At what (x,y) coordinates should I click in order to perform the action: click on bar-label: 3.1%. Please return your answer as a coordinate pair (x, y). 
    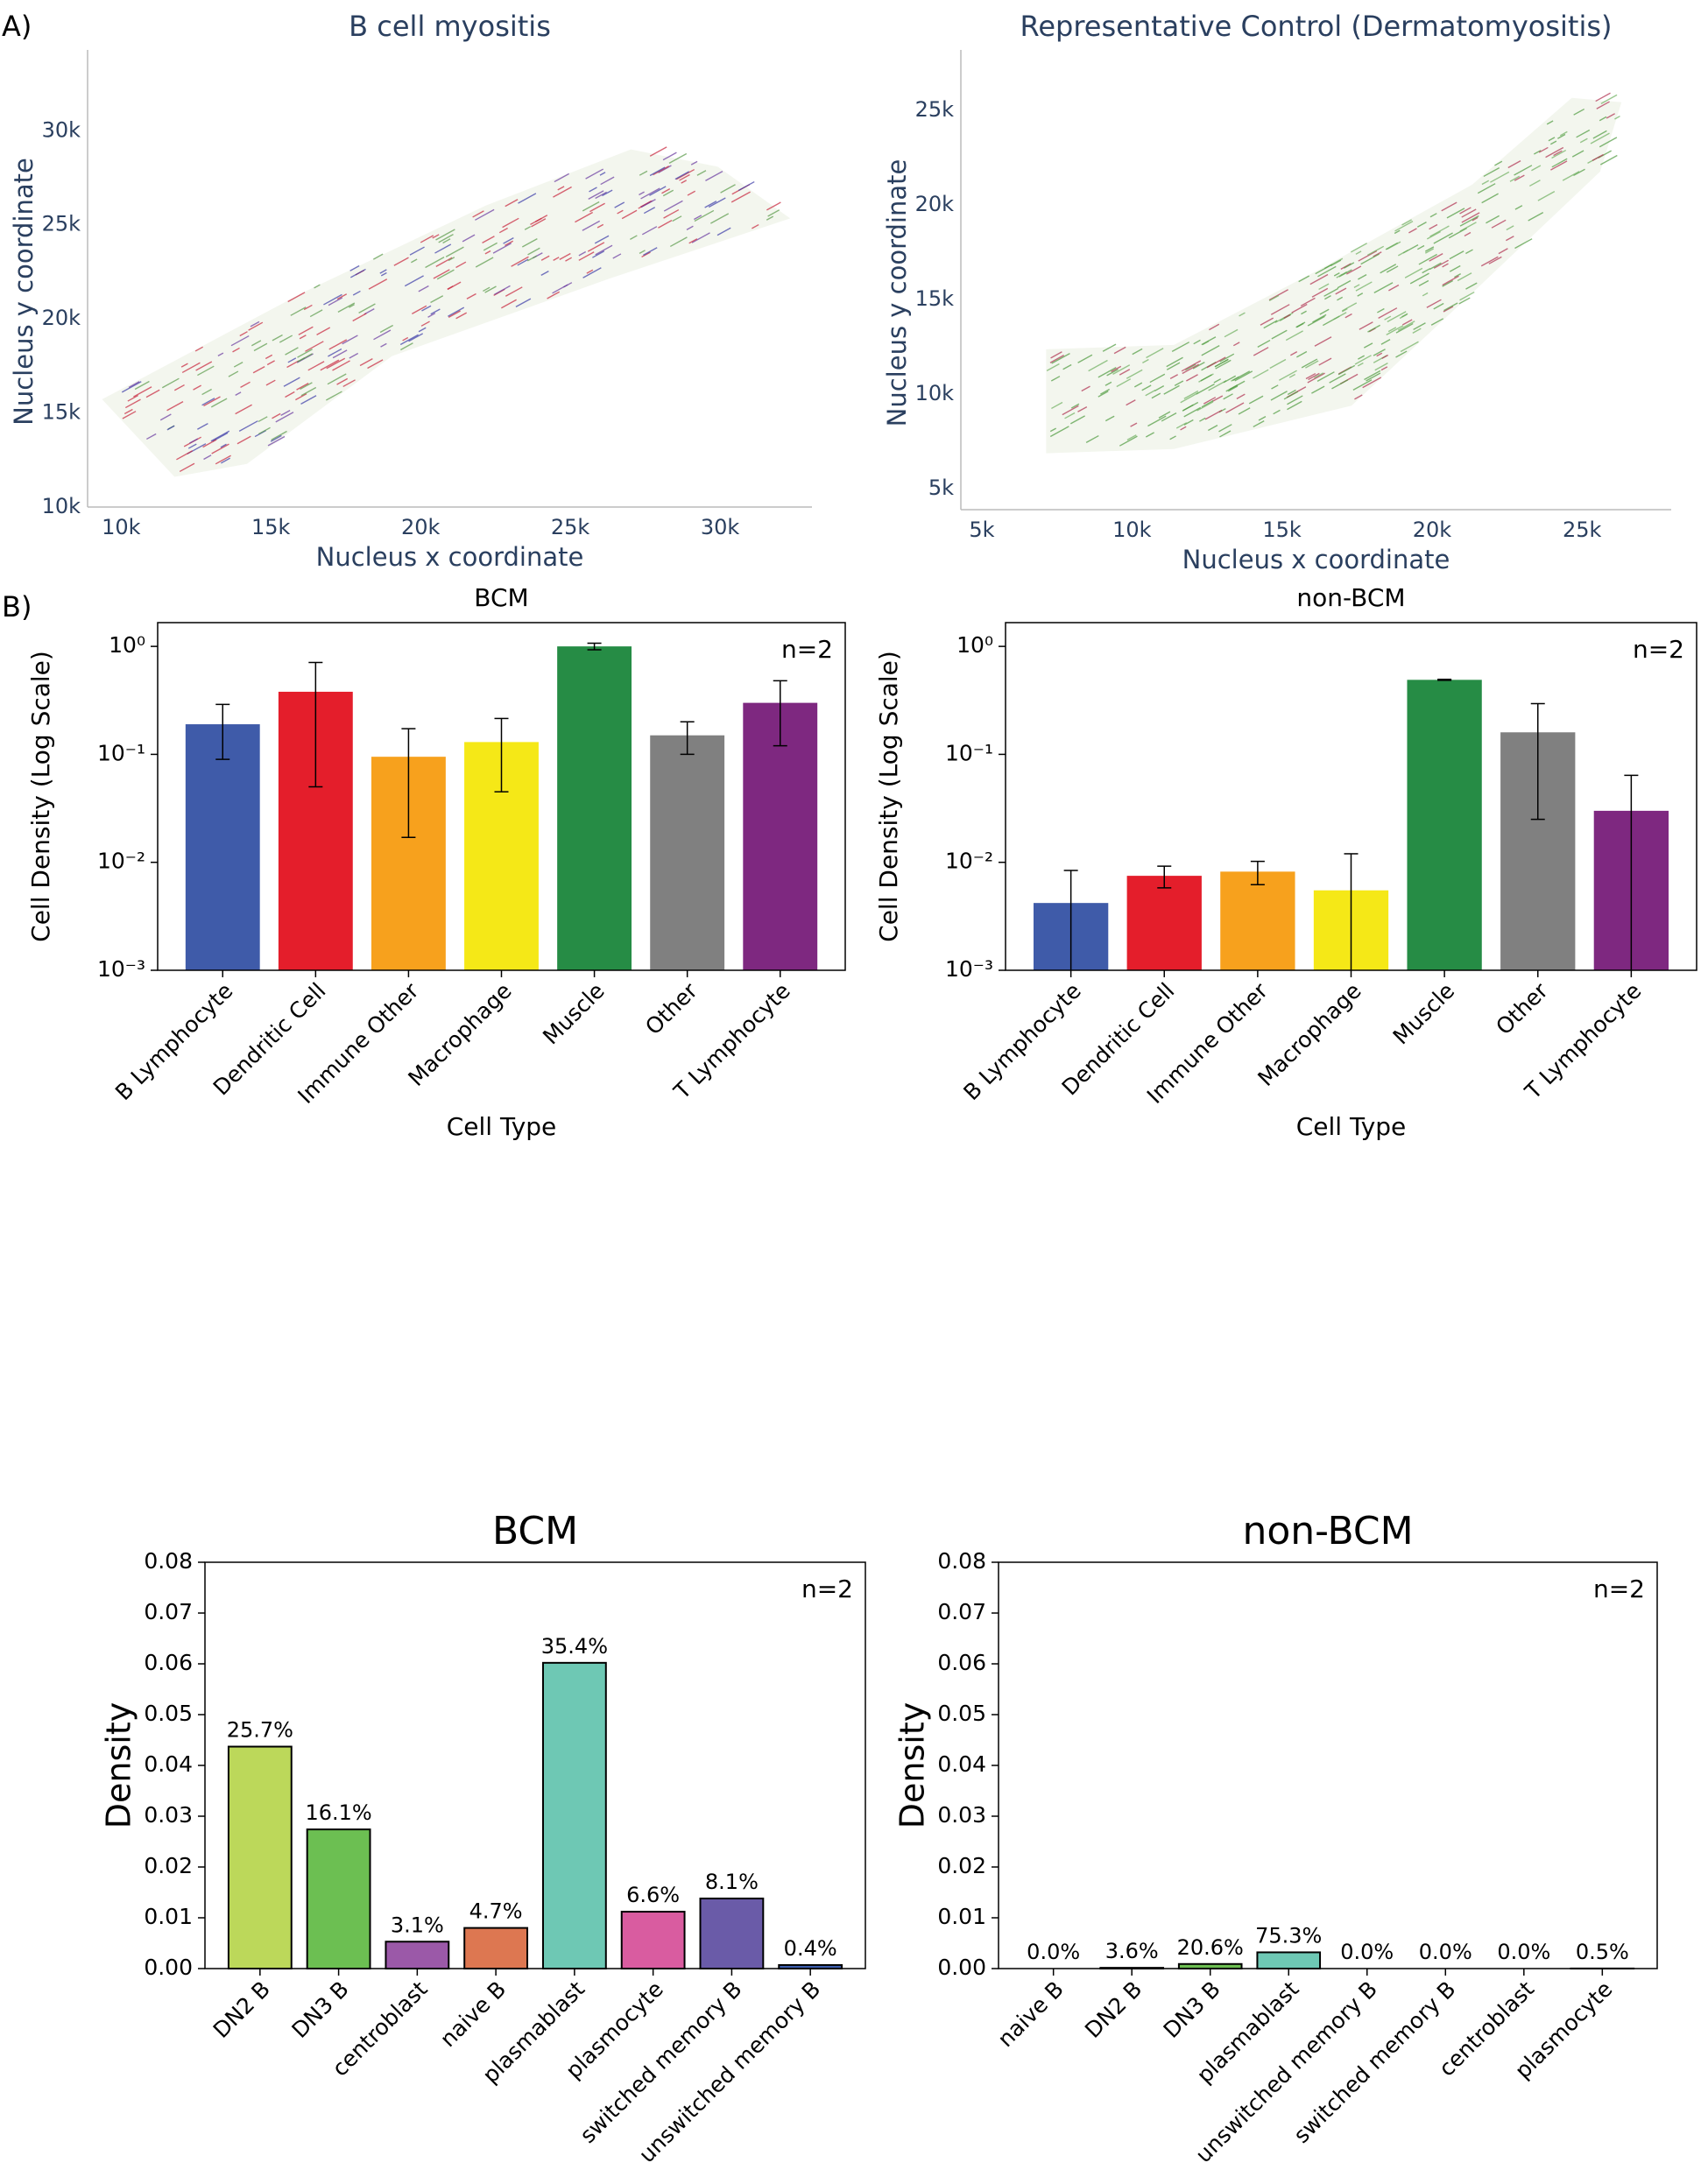
    Looking at the image, I should click on (417, 1925).